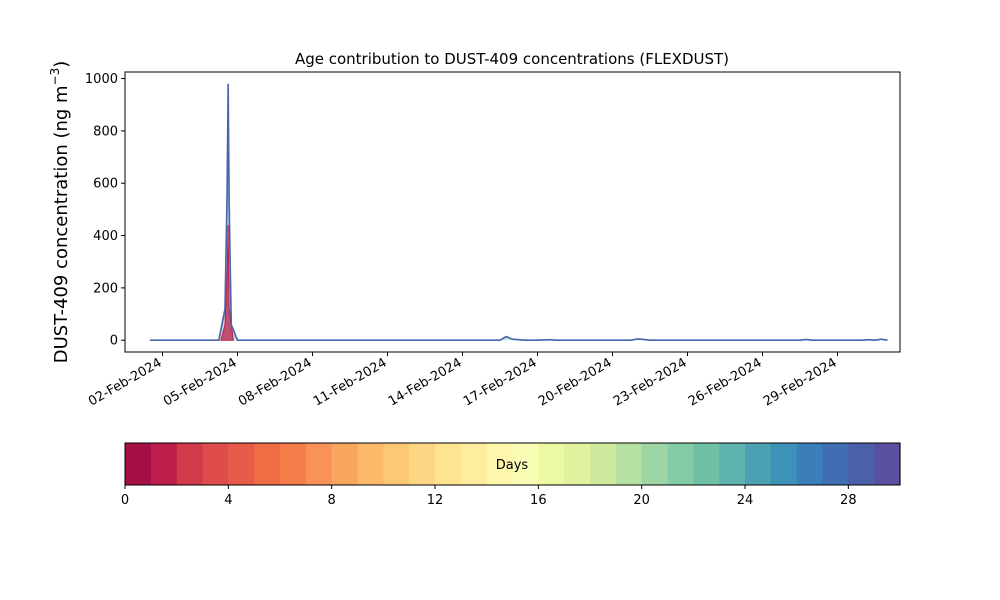  What do you see at coordinates (538, 500) in the screenshot?
I see `colorbar-tick-label: 16` at bounding box center [538, 500].